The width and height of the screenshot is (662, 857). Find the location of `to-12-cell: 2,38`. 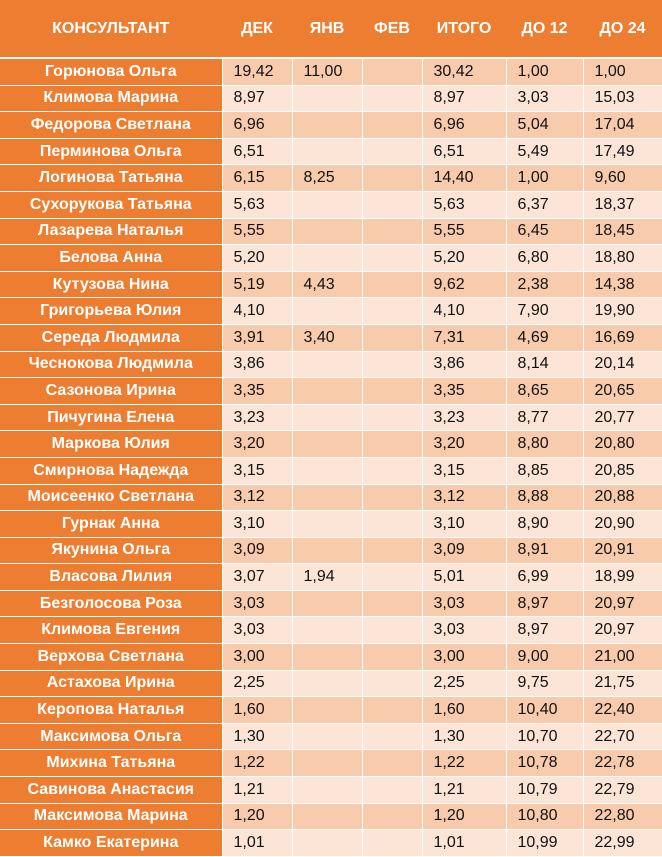

to-12-cell: 2,38 is located at coordinates (545, 285).